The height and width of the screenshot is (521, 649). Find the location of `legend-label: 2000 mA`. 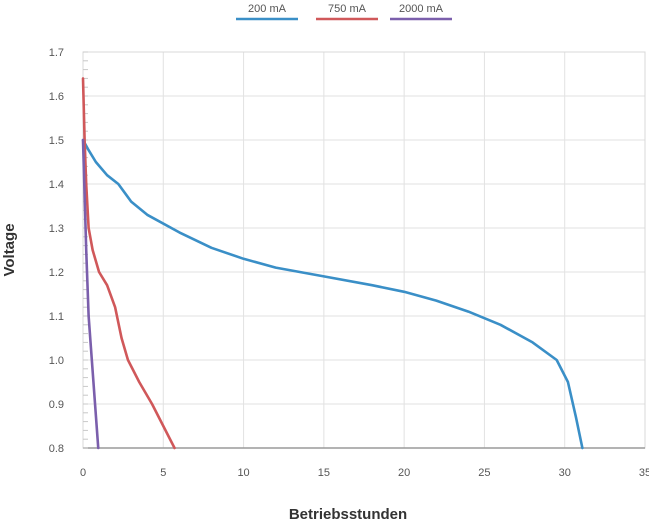

legend-label: 2000 mA is located at coordinates (421, 9).